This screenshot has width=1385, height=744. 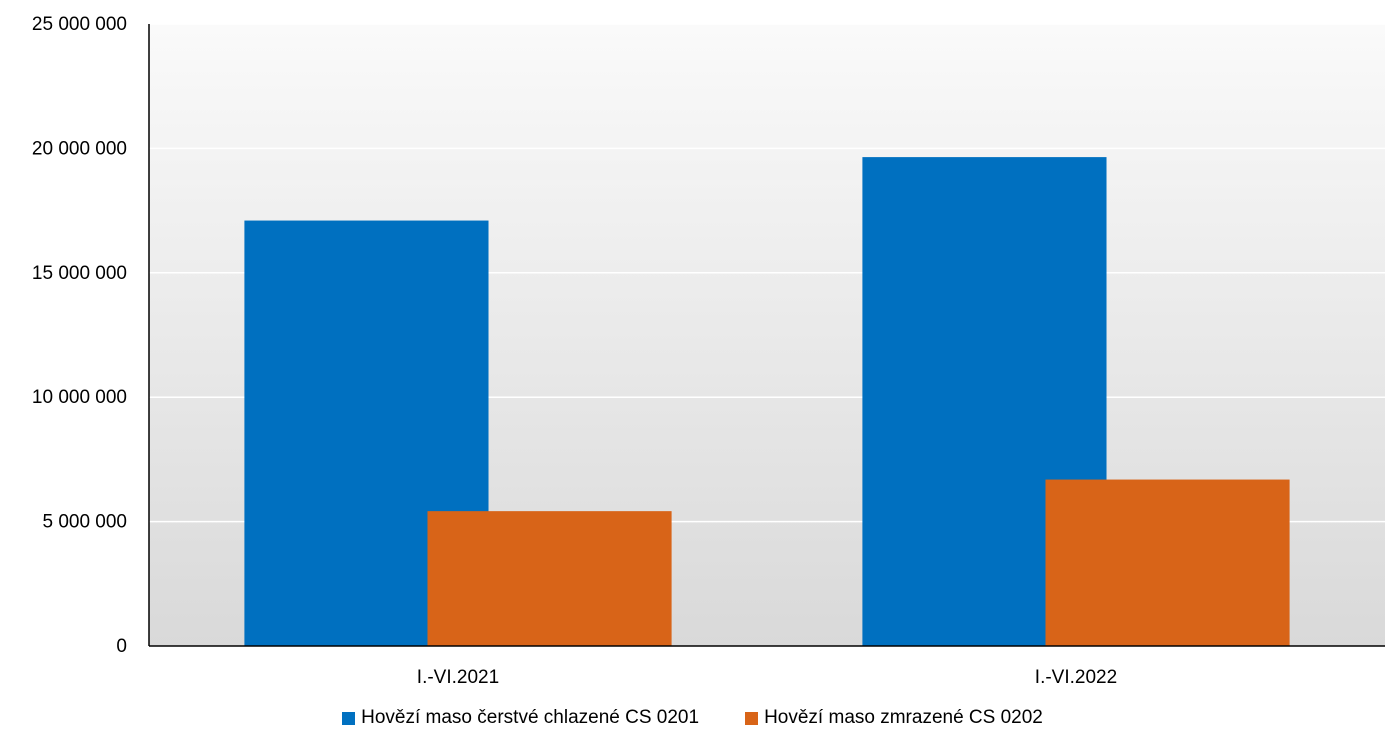 I want to click on y-tick-label: 5 000 000, so click(x=84, y=522).